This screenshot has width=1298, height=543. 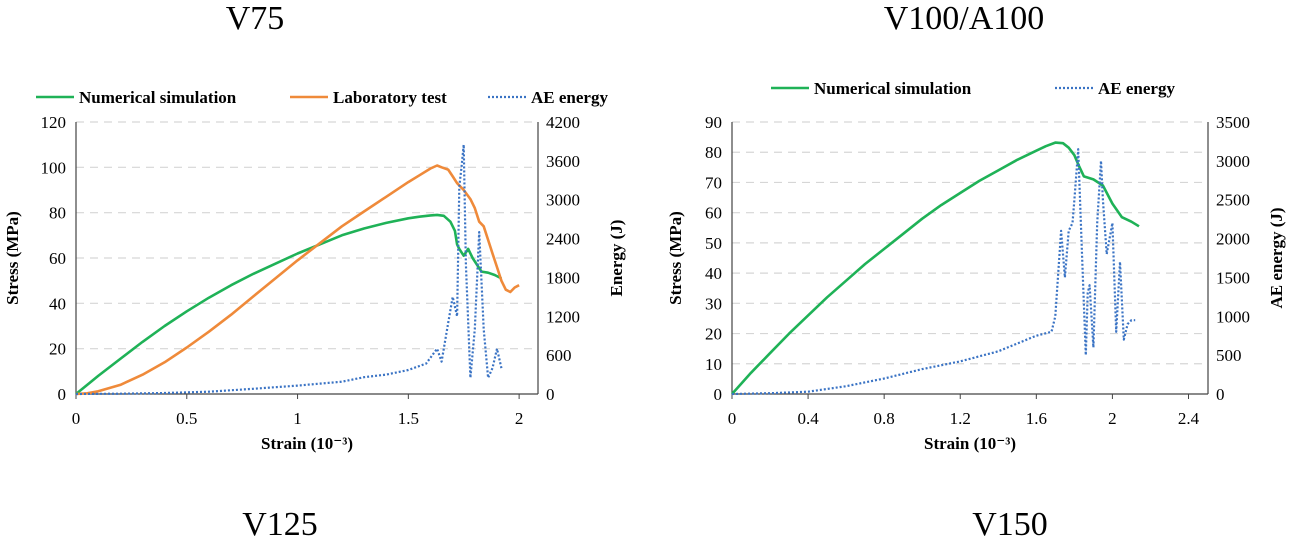 What do you see at coordinates (563, 277) in the screenshot?
I see `chart1-y2-tick-label: 1800` at bounding box center [563, 277].